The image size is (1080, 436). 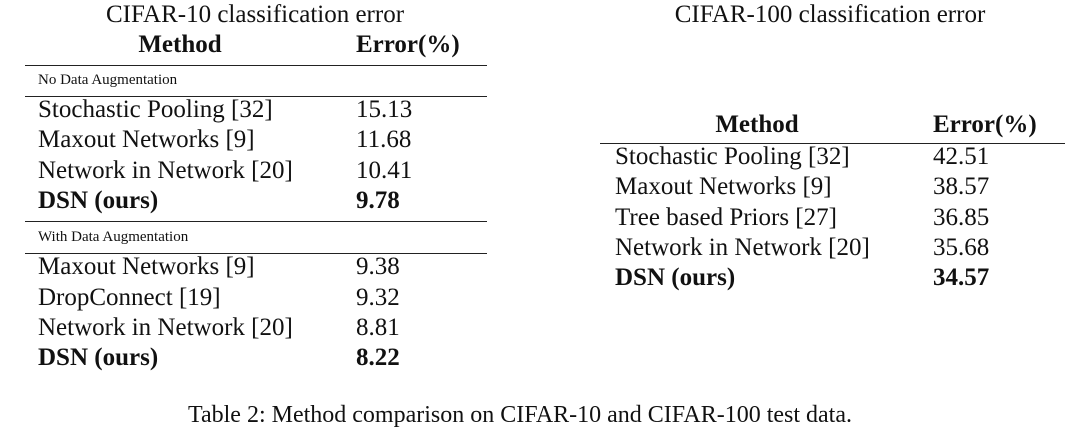 What do you see at coordinates (255, 14) in the screenshot?
I see `table-title: CIFAR-10 classification error` at bounding box center [255, 14].